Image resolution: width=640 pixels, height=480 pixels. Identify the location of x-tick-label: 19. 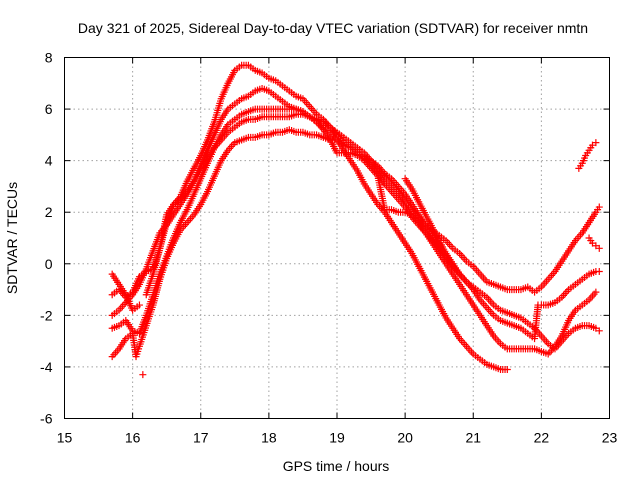
(337, 438).